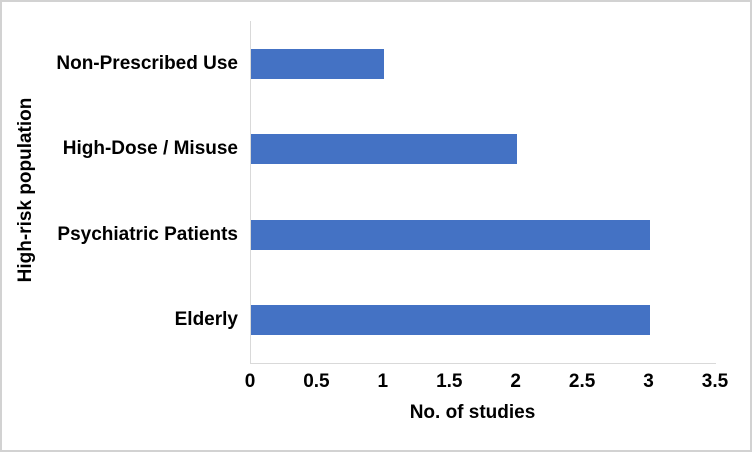 Image resolution: width=752 pixels, height=452 pixels. I want to click on category-label: Non-Prescribed Use, so click(147, 63).